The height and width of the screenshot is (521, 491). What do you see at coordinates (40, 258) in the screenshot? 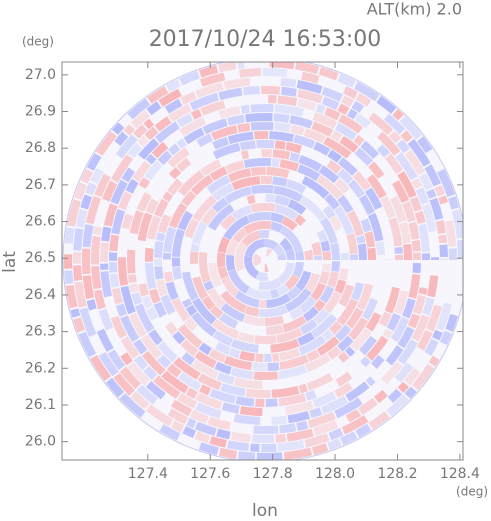
I see `y-tick-label: 26.5` at bounding box center [40, 258].